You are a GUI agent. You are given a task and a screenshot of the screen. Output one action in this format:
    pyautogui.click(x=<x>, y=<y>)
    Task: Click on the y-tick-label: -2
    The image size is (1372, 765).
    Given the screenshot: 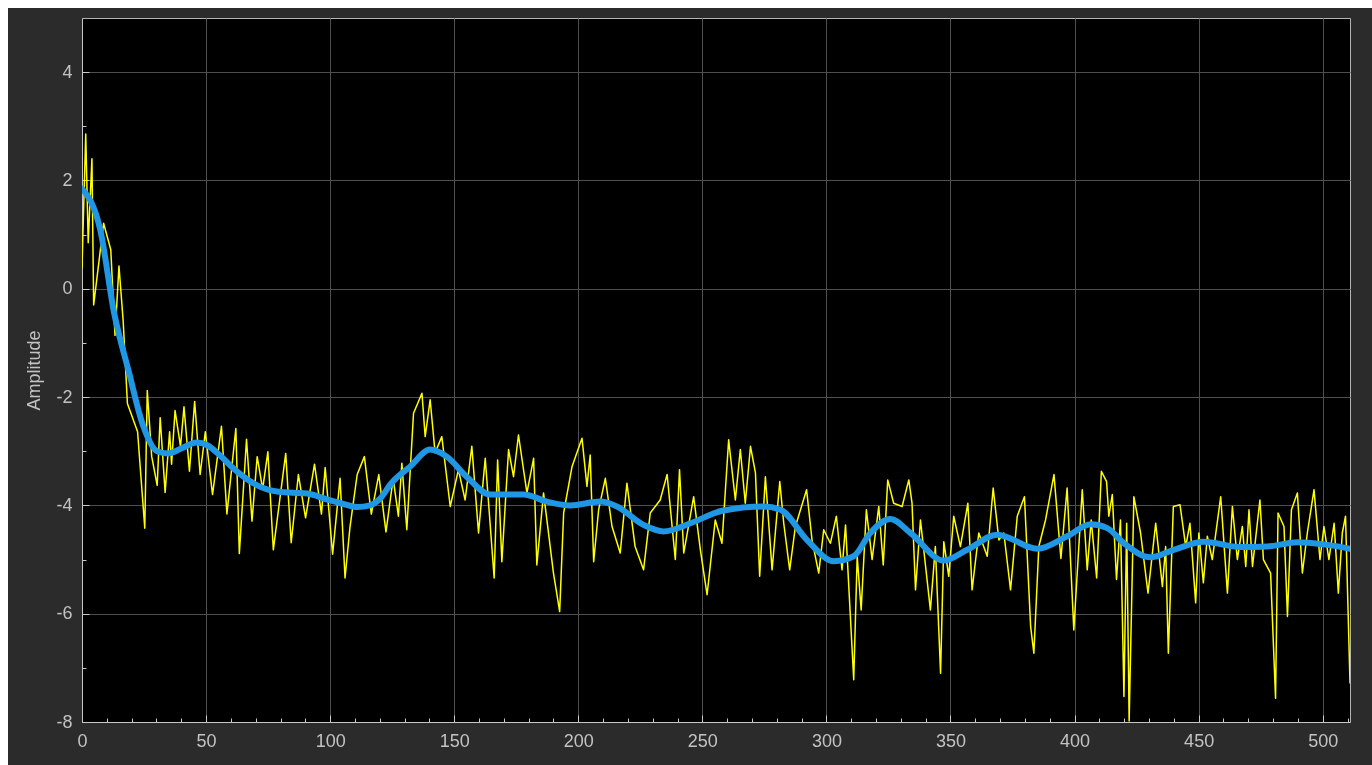 What is the action you would take?
    pyautogui.click(x=64, y=396)
    